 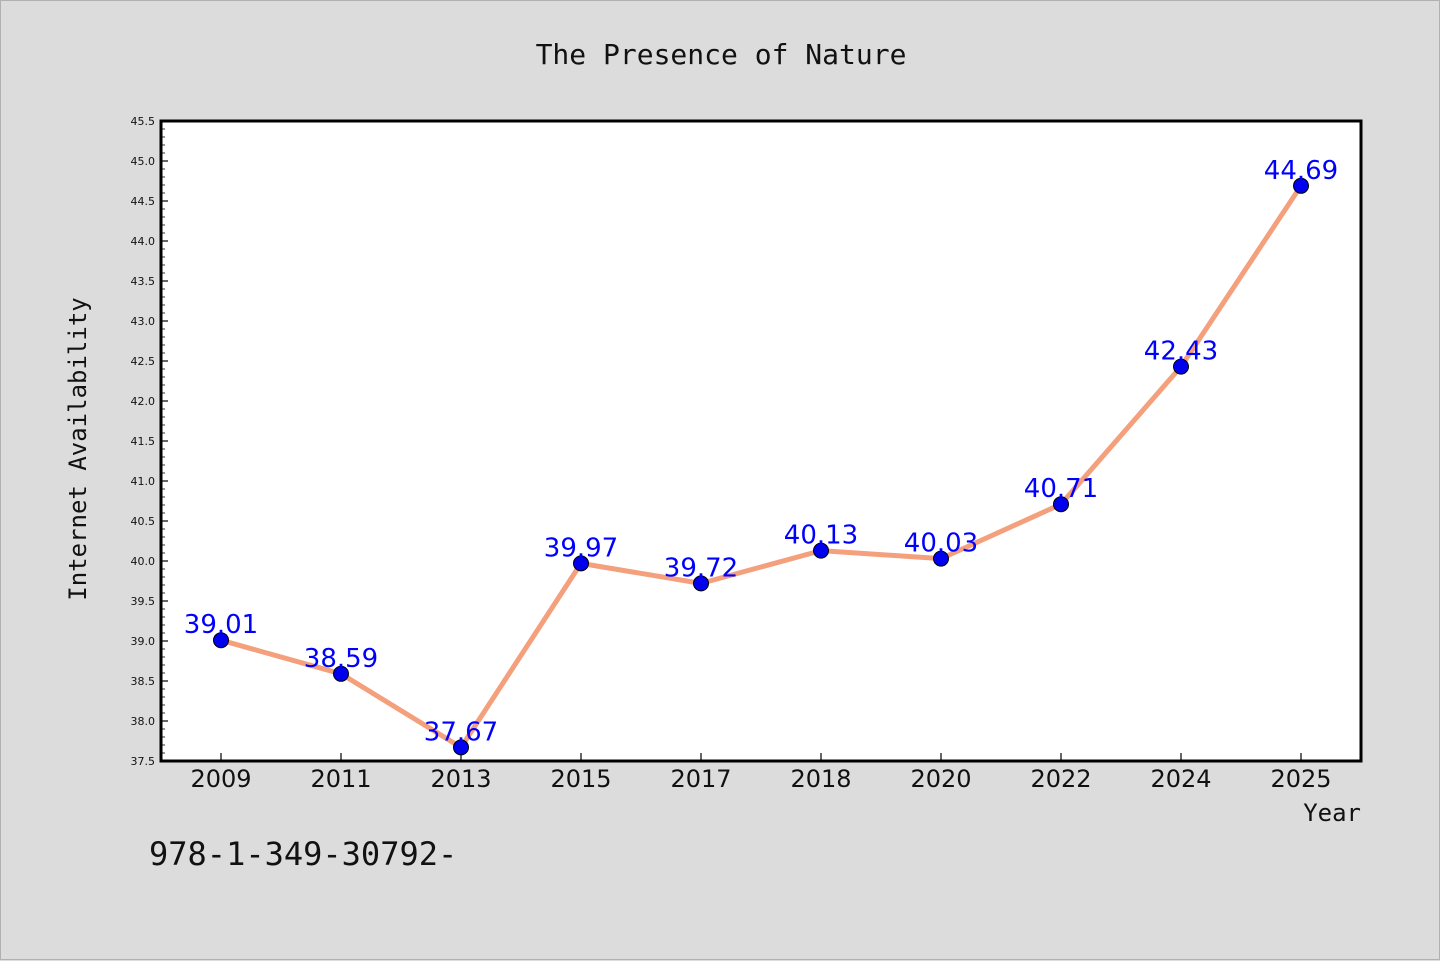 I want to click on data-label: 40.03, so click(x=941, y=544).